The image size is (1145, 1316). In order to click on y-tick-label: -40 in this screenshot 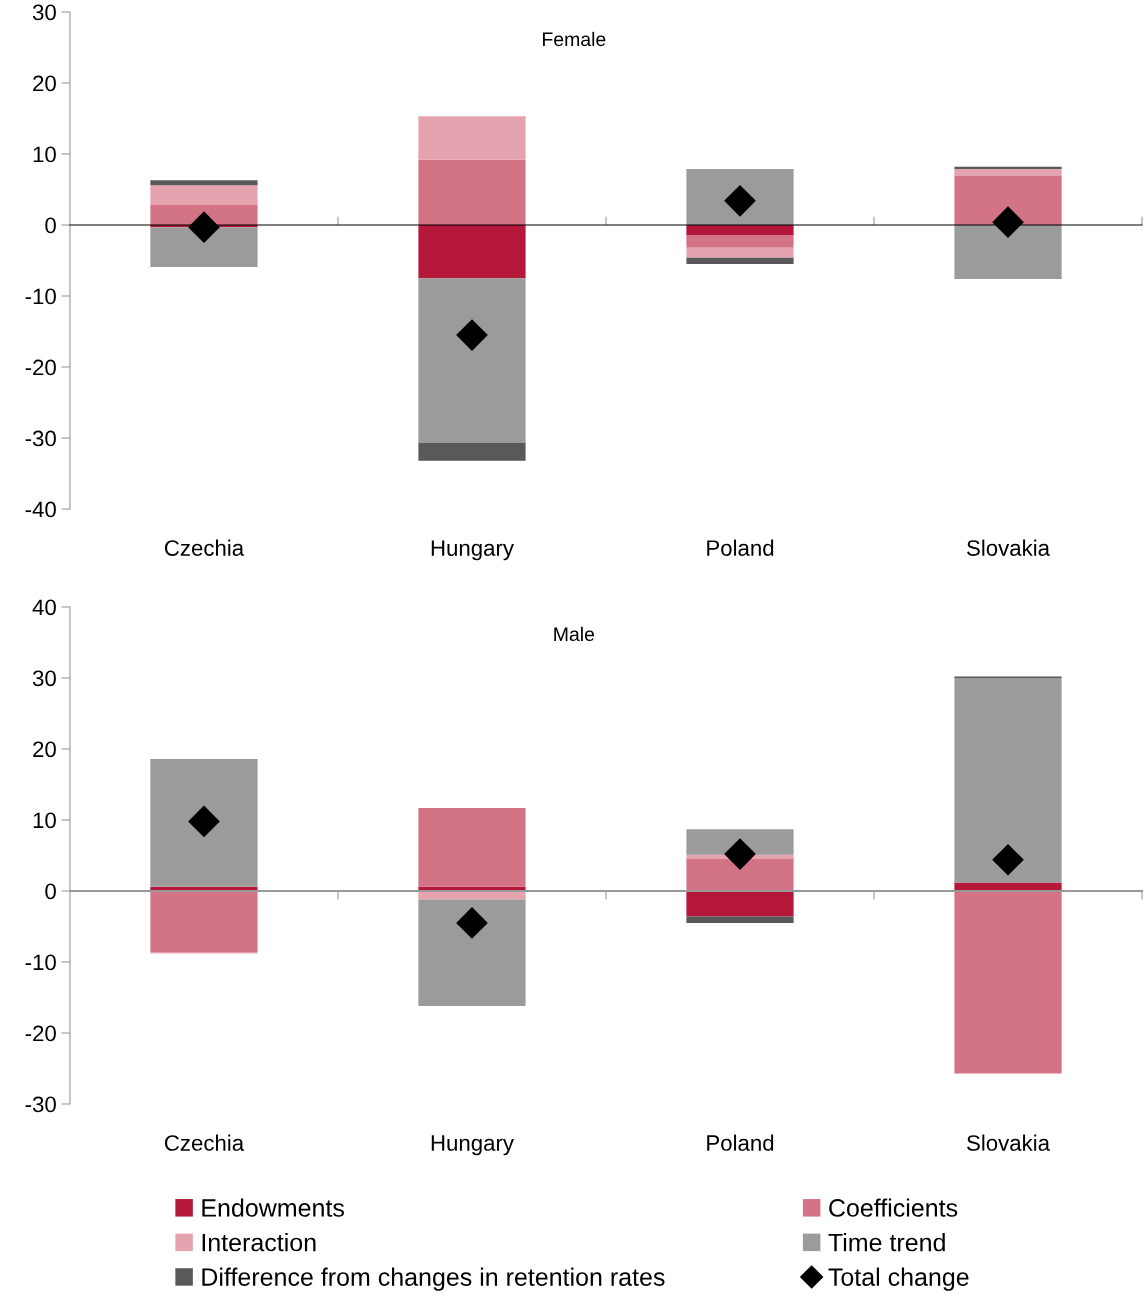, I will do `click(40, 509)`.